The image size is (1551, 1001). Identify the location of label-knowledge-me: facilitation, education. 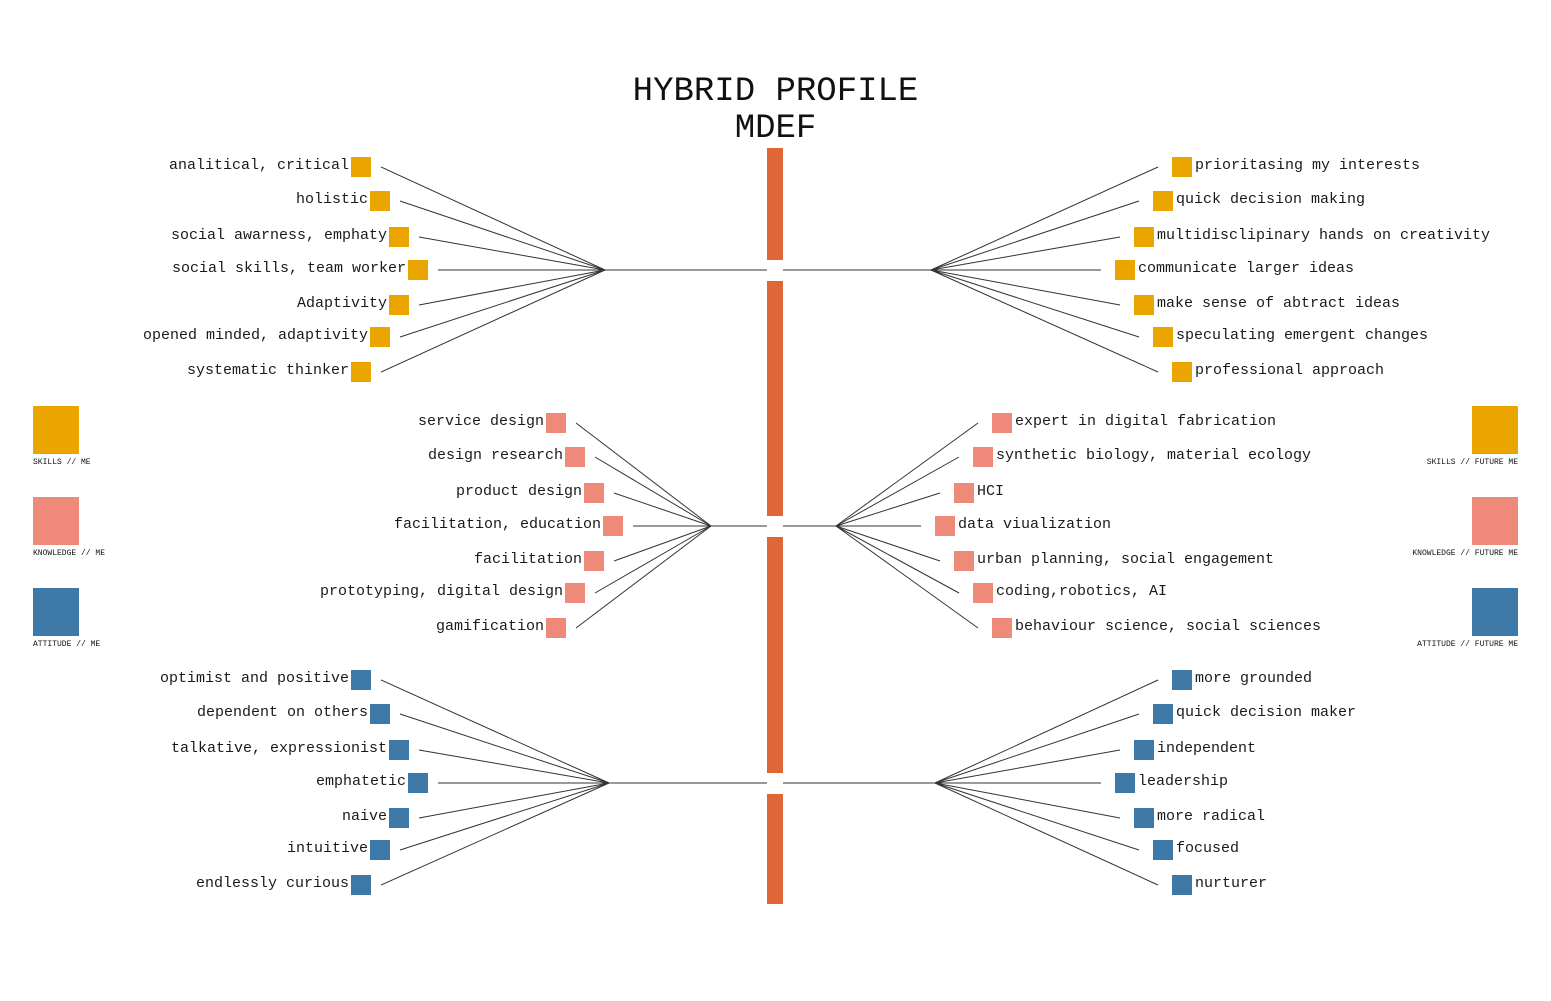
(497, 524).